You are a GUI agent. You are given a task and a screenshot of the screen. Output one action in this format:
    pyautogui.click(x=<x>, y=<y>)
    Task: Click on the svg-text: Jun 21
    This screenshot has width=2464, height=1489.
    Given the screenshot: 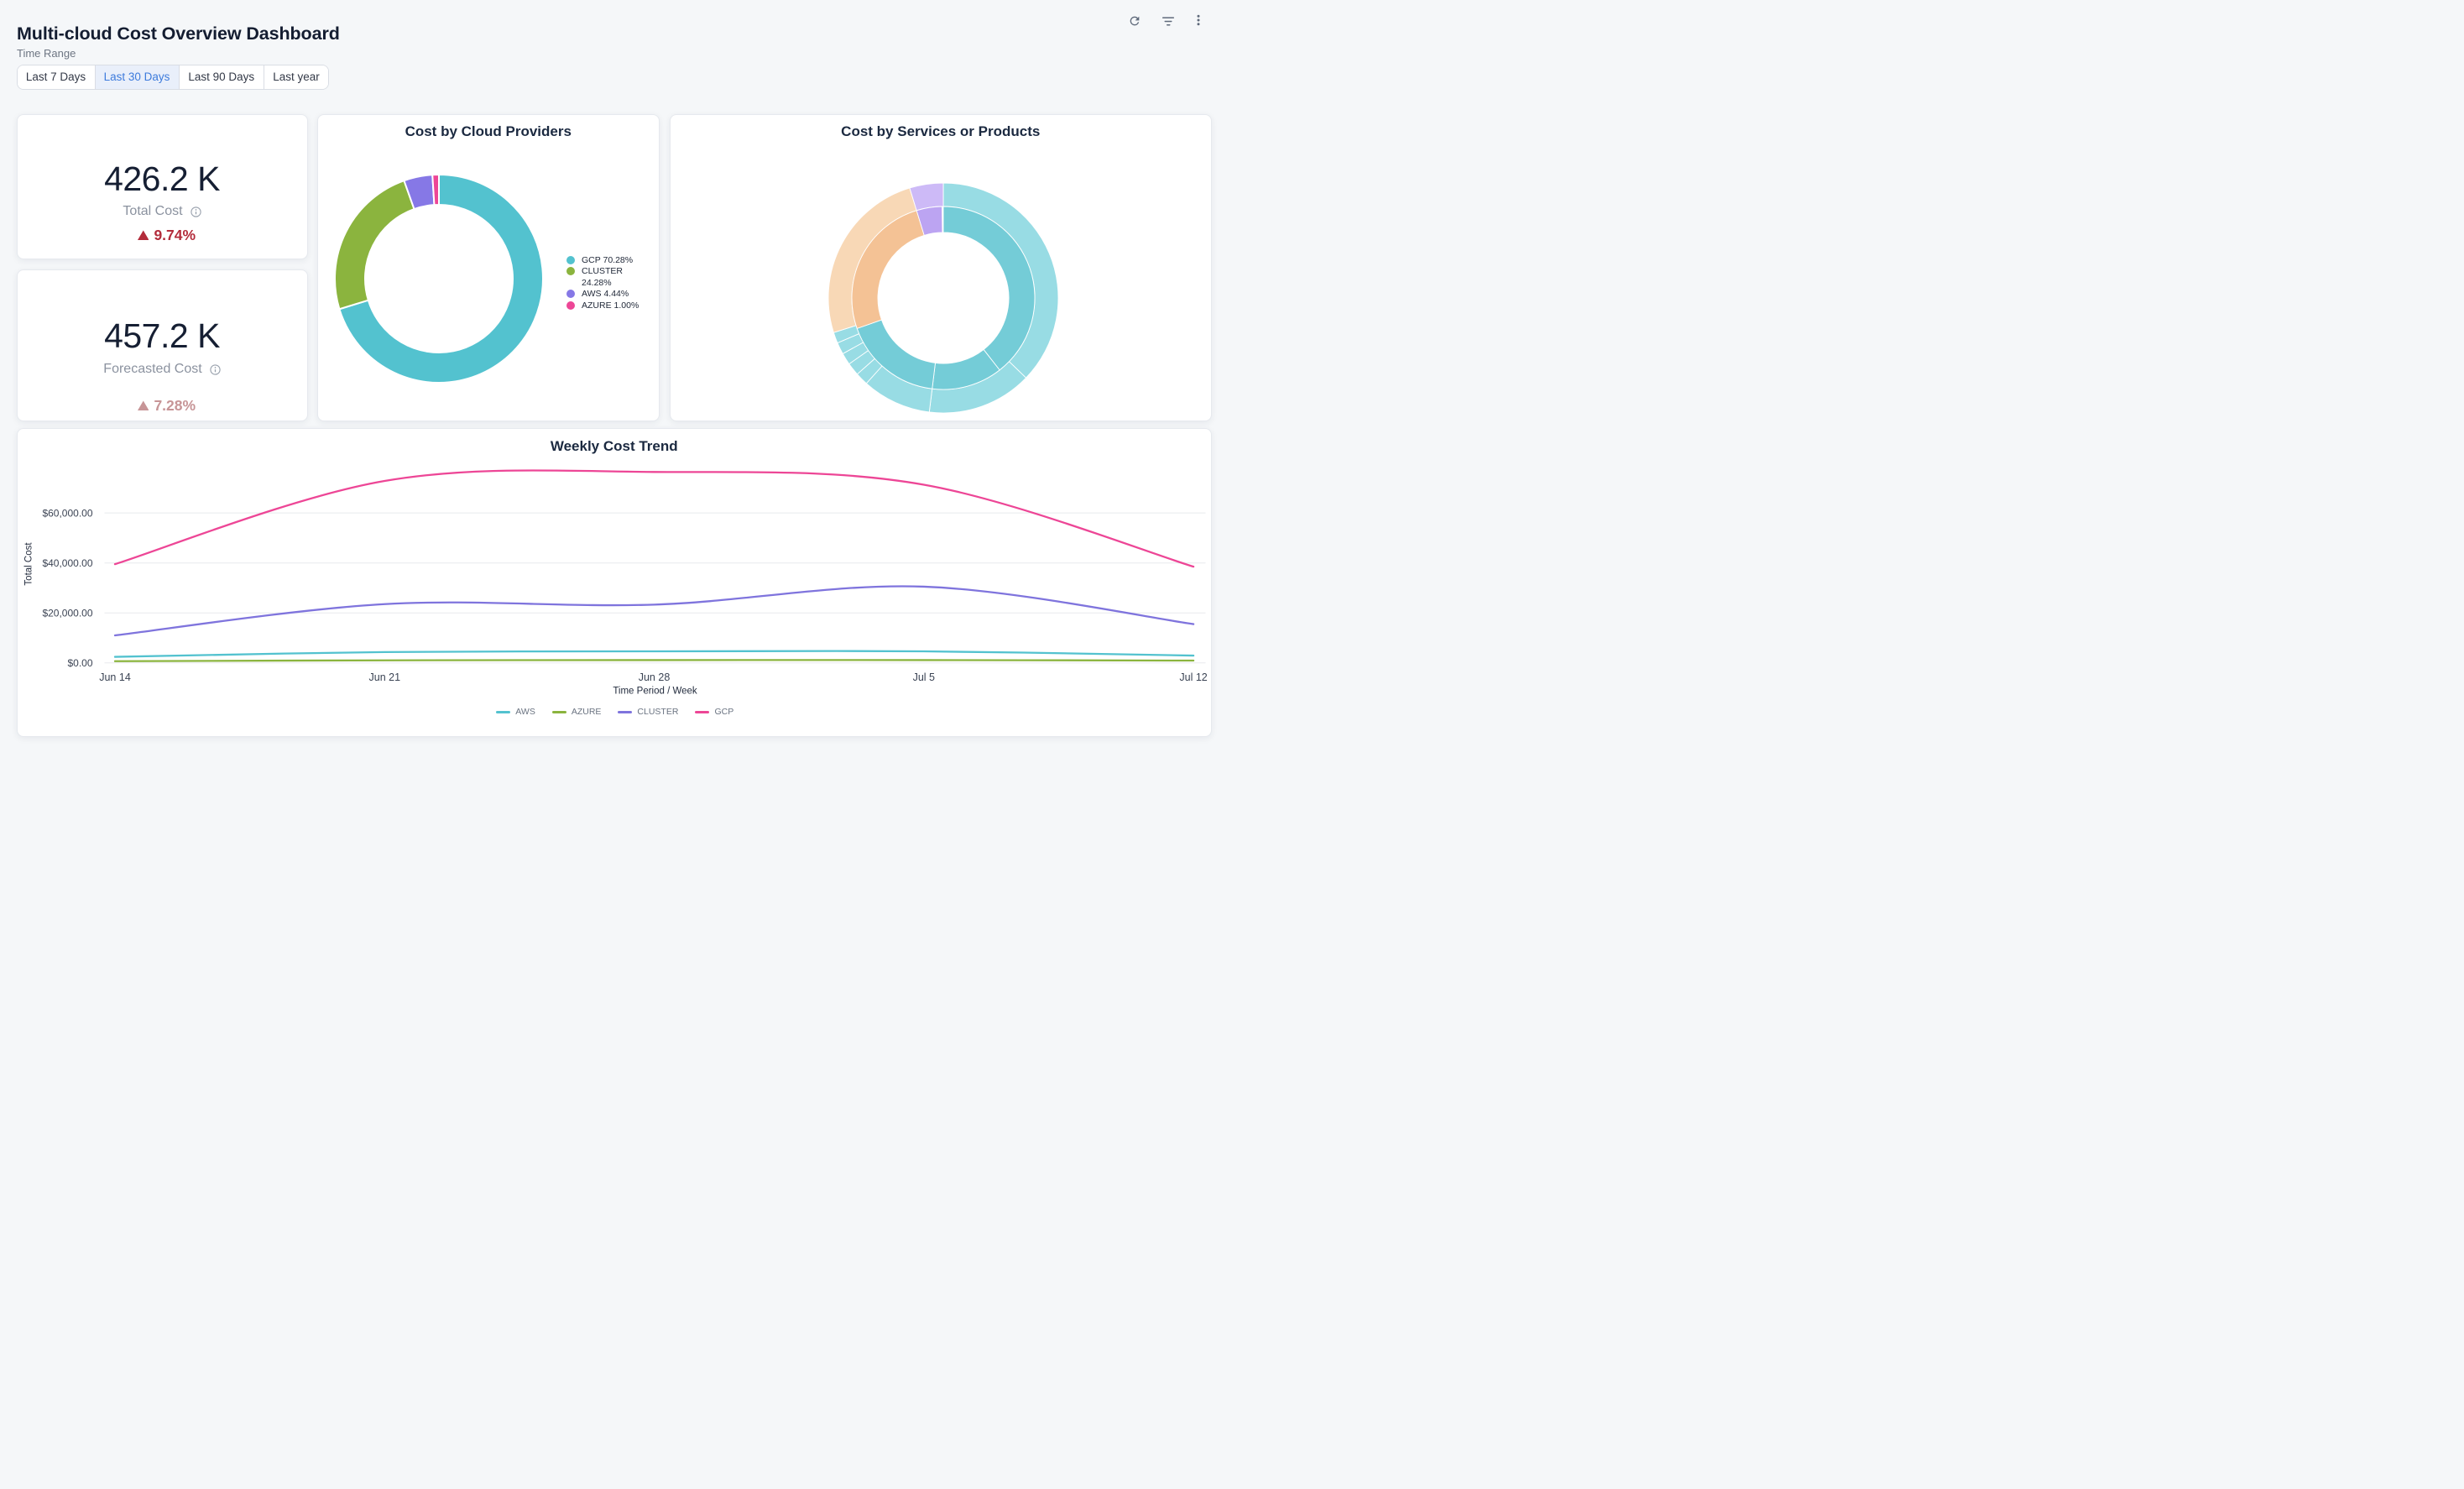 What is the action you would take?
    pyautogui.click(x=384, y=677)
    